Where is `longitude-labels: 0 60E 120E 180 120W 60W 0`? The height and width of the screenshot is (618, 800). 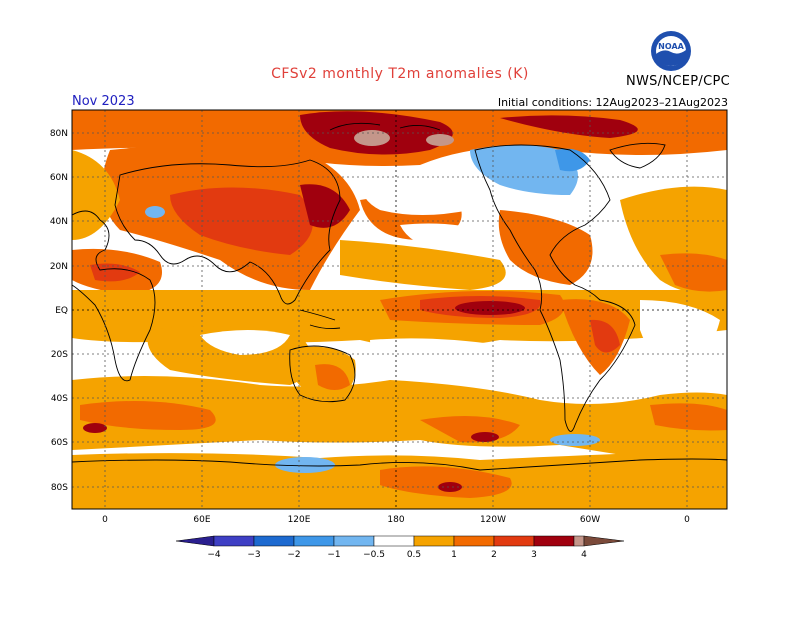 longitude-labels: 0 60E 120E 180 120W 60W 0 is located at coordinates (396, 520).